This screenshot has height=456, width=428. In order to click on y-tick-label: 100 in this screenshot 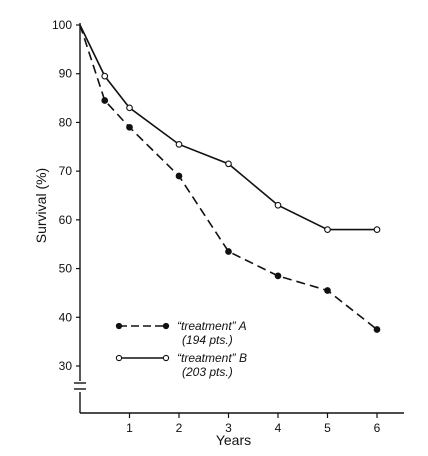, I will do `click(62, 25)`.